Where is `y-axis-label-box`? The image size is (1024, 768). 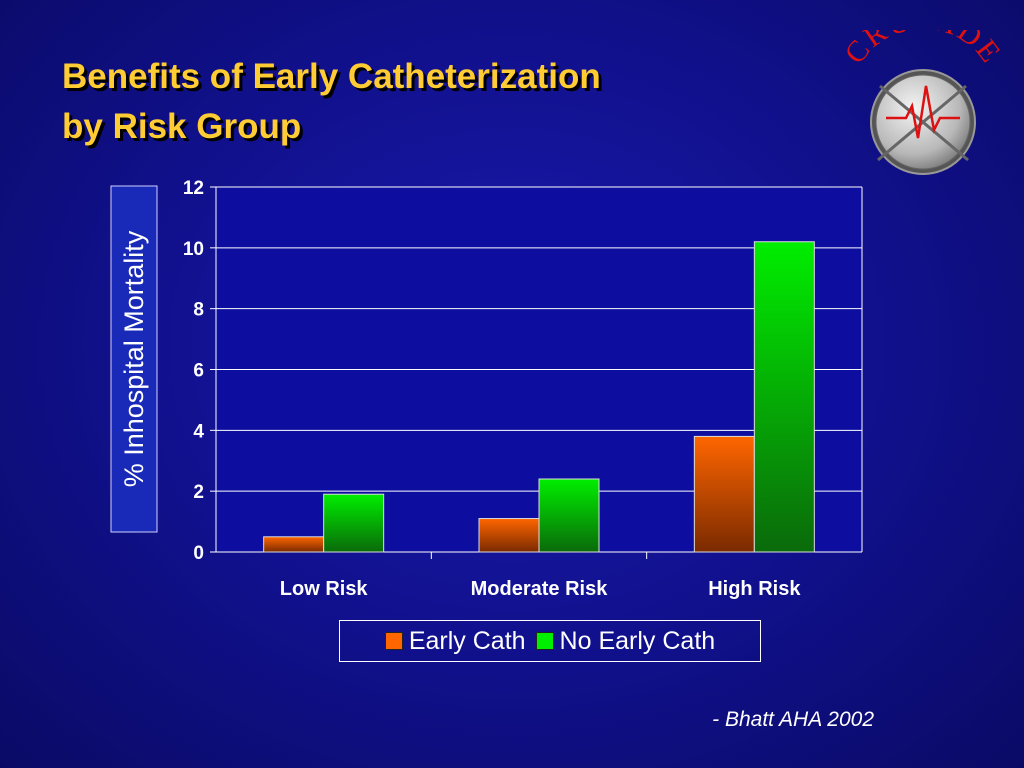 y-axis-label-box is located at coordinates (134, 359).